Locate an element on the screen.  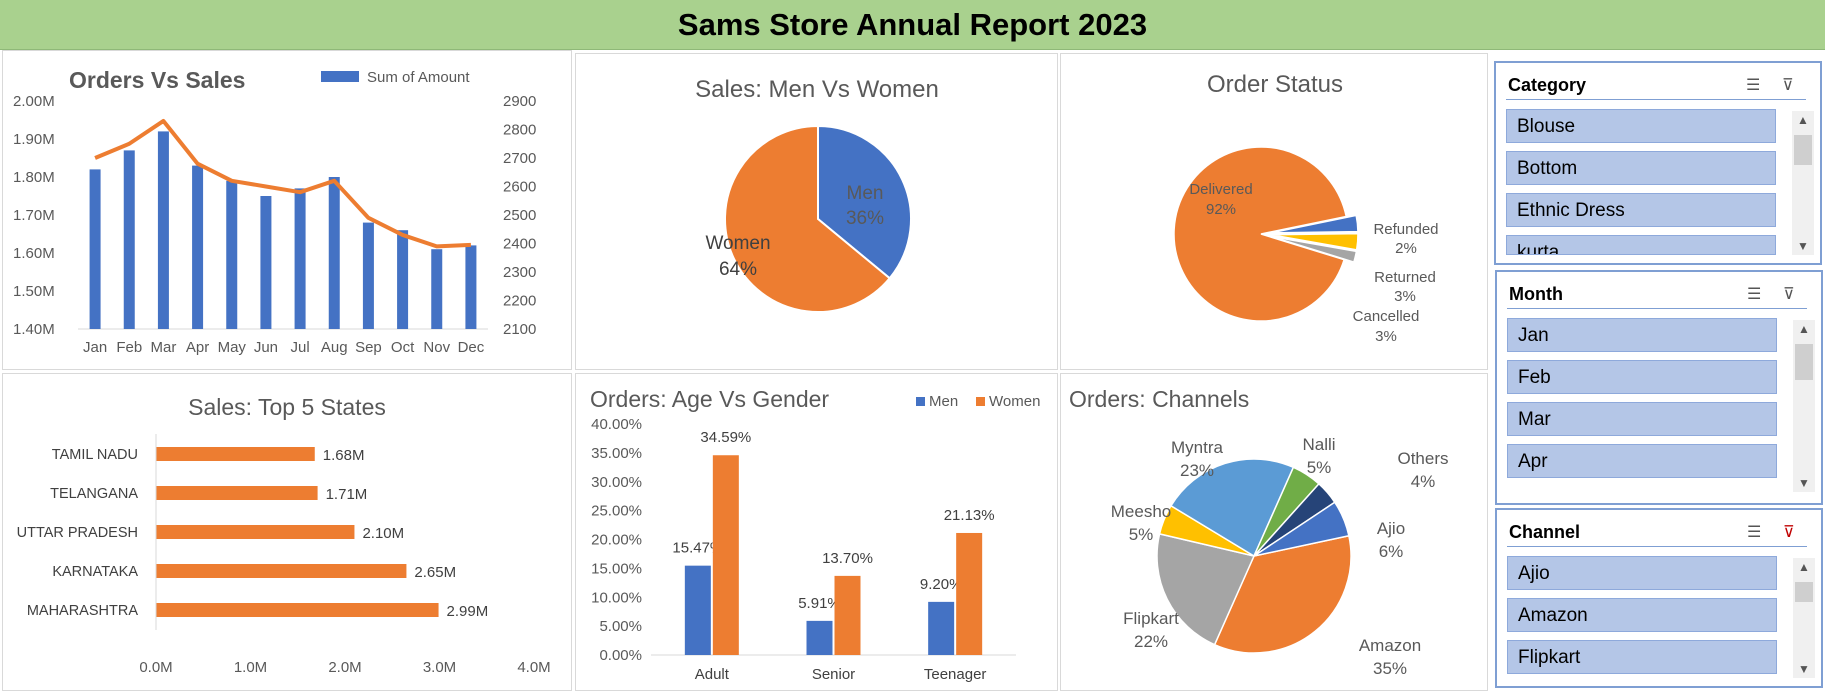
left-axis-tick: 1.50M is located at coordinates (34, 291).